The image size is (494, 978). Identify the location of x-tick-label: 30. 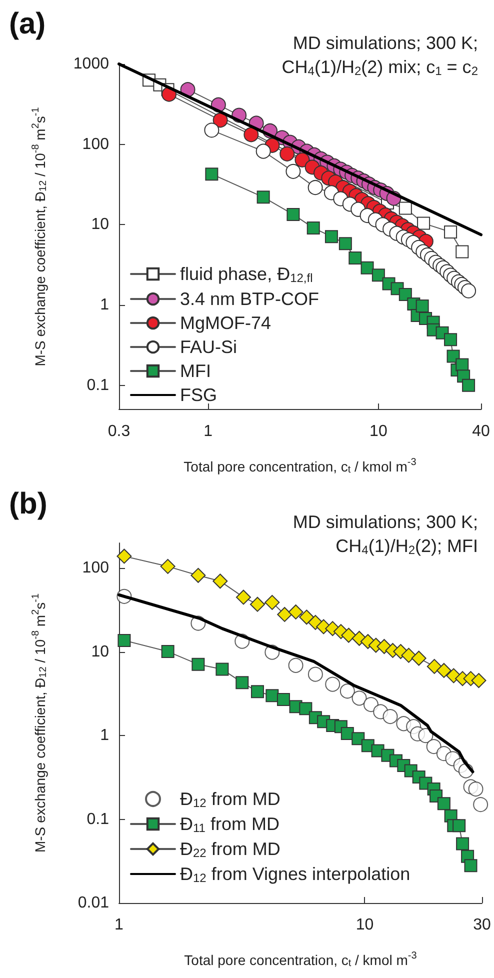
(482, 925).